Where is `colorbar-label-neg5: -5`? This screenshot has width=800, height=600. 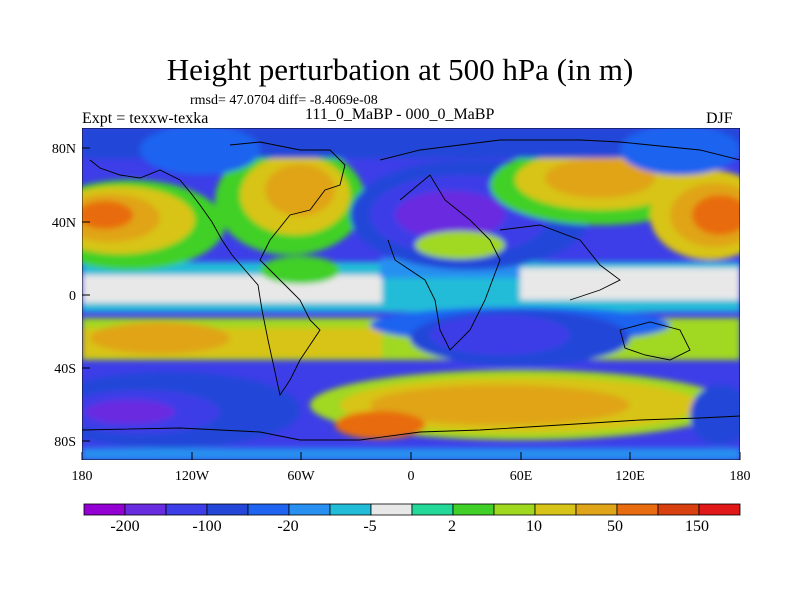
colorbar-label-neg5: -5 is located at coordinates (369, 526).